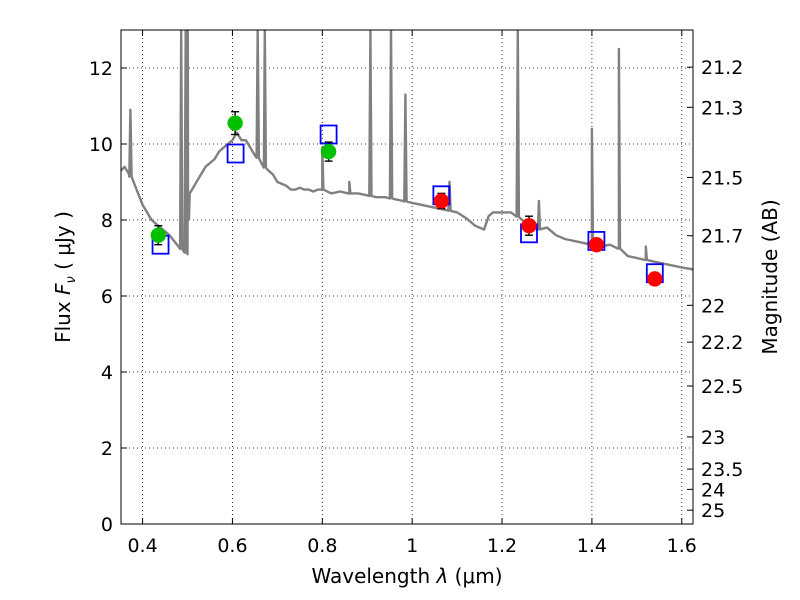  What do you see at coordinates (713, 306) in the screenshot?
I see `y2-tick-label: 22` at bounding box center [713, 306].